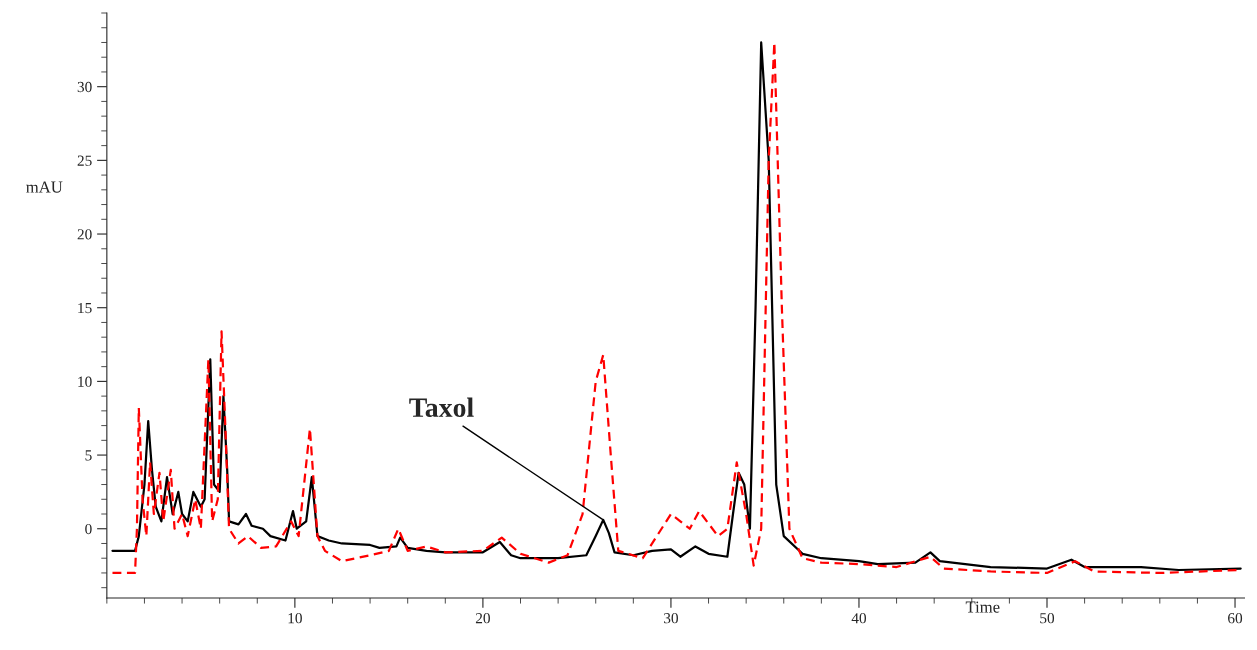 The image size is (1257, 650). What do you see at coordinates (84, 160) in the screenshot?
I see `y-tick-label: 25` at bounding box center [84, 160].